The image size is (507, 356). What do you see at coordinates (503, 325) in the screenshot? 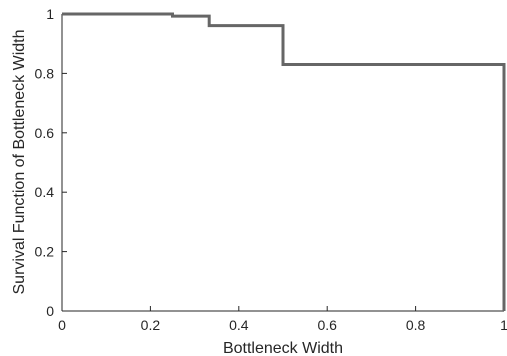
I see `x-tick-label: 1` at bounding box center [503, 325].